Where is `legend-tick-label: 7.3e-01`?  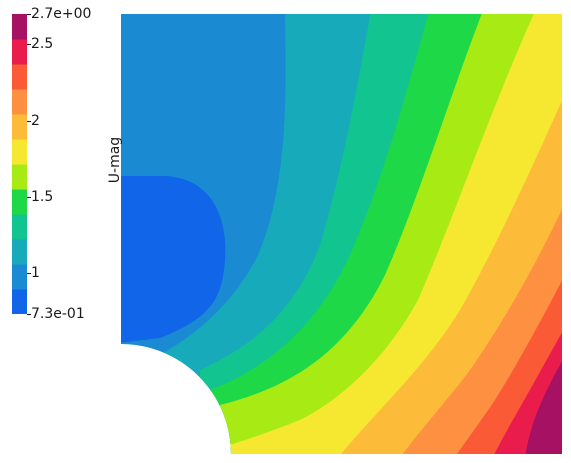
legend-tick-label: 7.3e-01 is located at coordinates (58, 314).